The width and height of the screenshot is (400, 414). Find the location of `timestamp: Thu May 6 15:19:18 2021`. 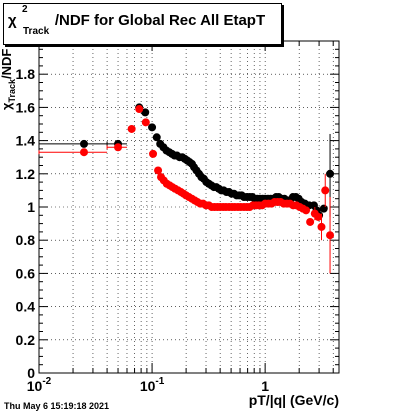

timestamp: Thu May 6 15:19:18 2021 is located at coordinates (57, 406).